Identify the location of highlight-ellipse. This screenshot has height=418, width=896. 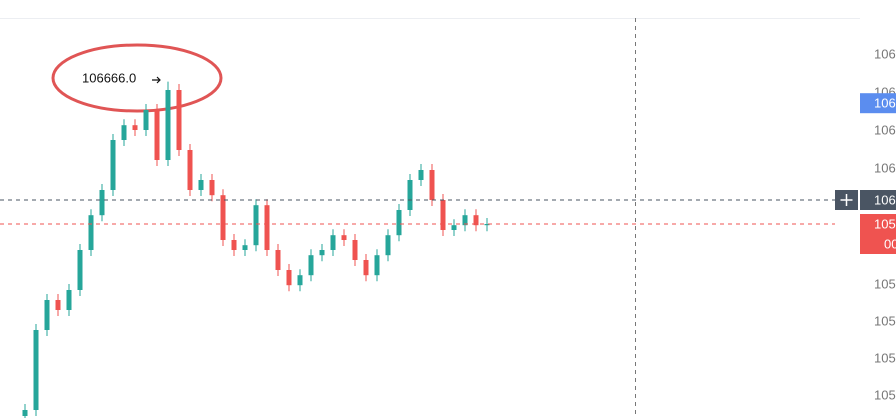
(137, 78).